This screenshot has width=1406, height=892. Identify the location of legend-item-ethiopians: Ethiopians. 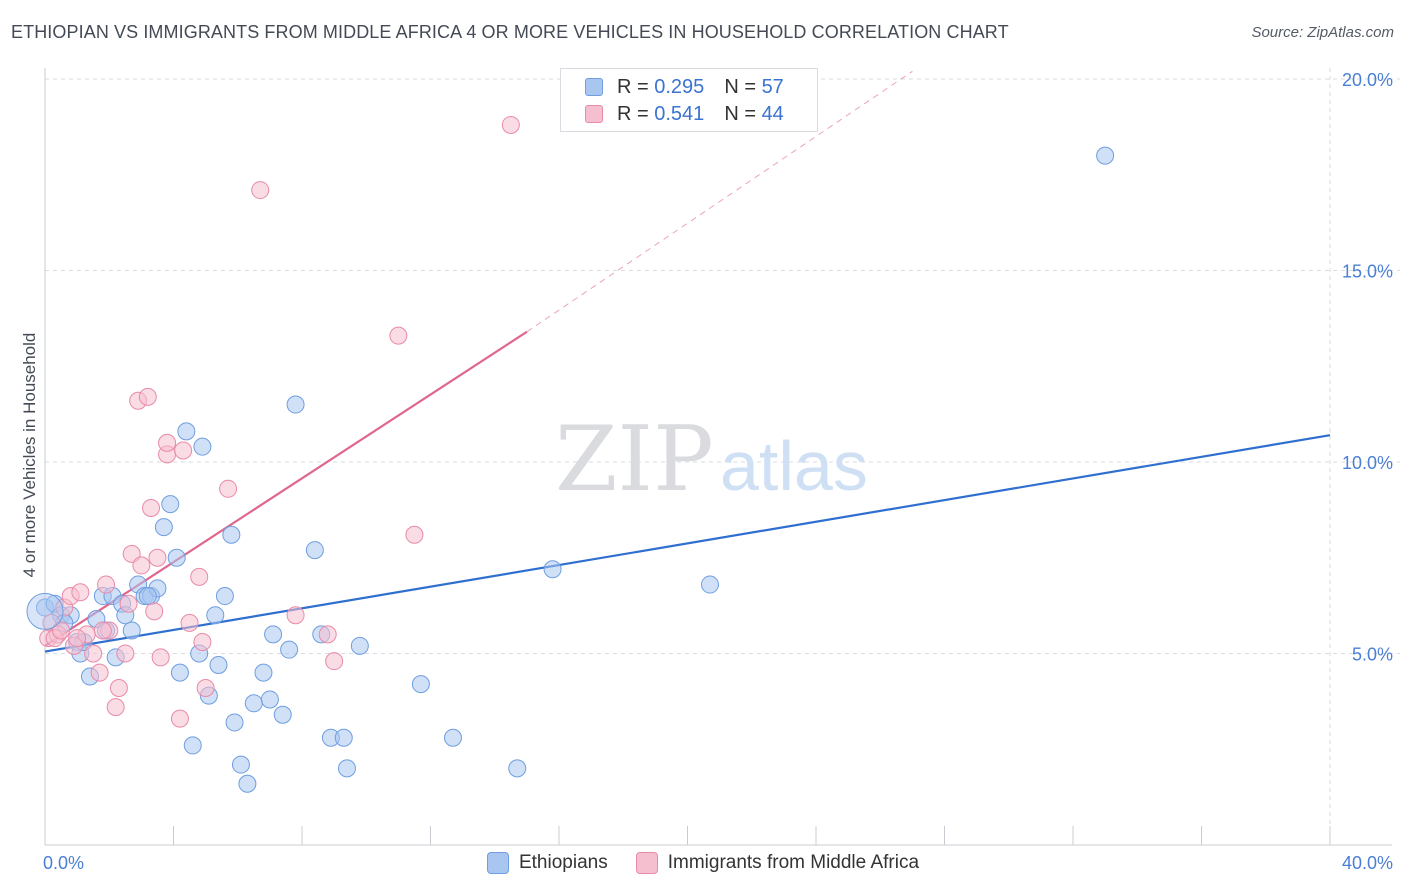
(547, 863).